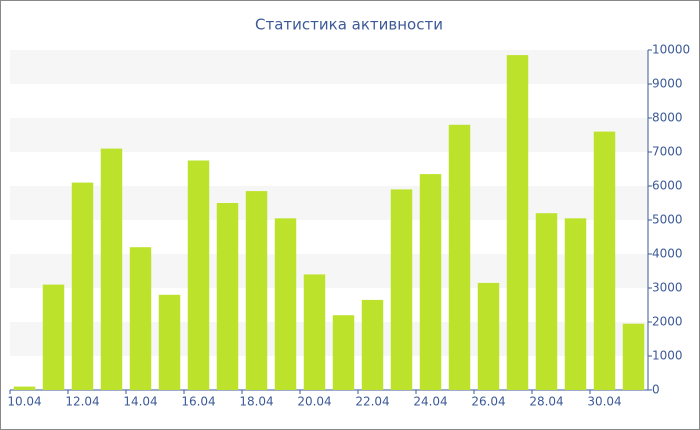 This screenshot has height=430, width=700. I want to click on x-tick-label: 24.04, so click(430, 402).